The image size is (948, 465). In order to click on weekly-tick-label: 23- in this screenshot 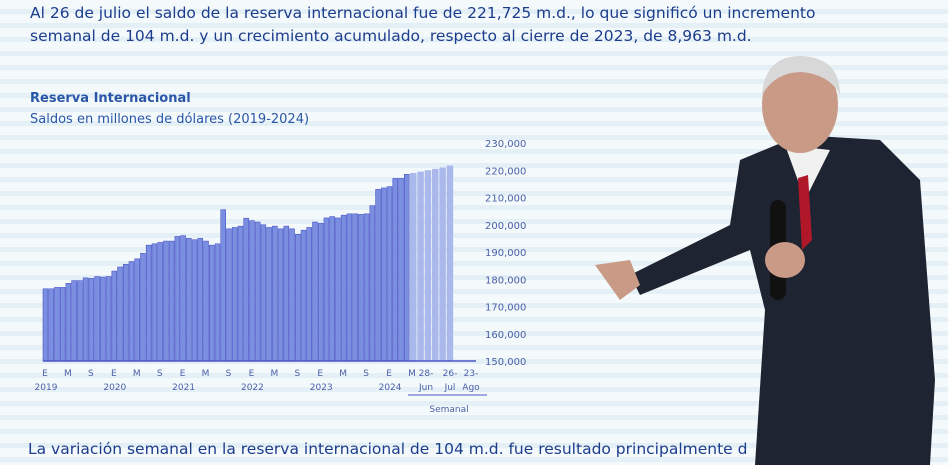, I will do `click(471, 374)`.